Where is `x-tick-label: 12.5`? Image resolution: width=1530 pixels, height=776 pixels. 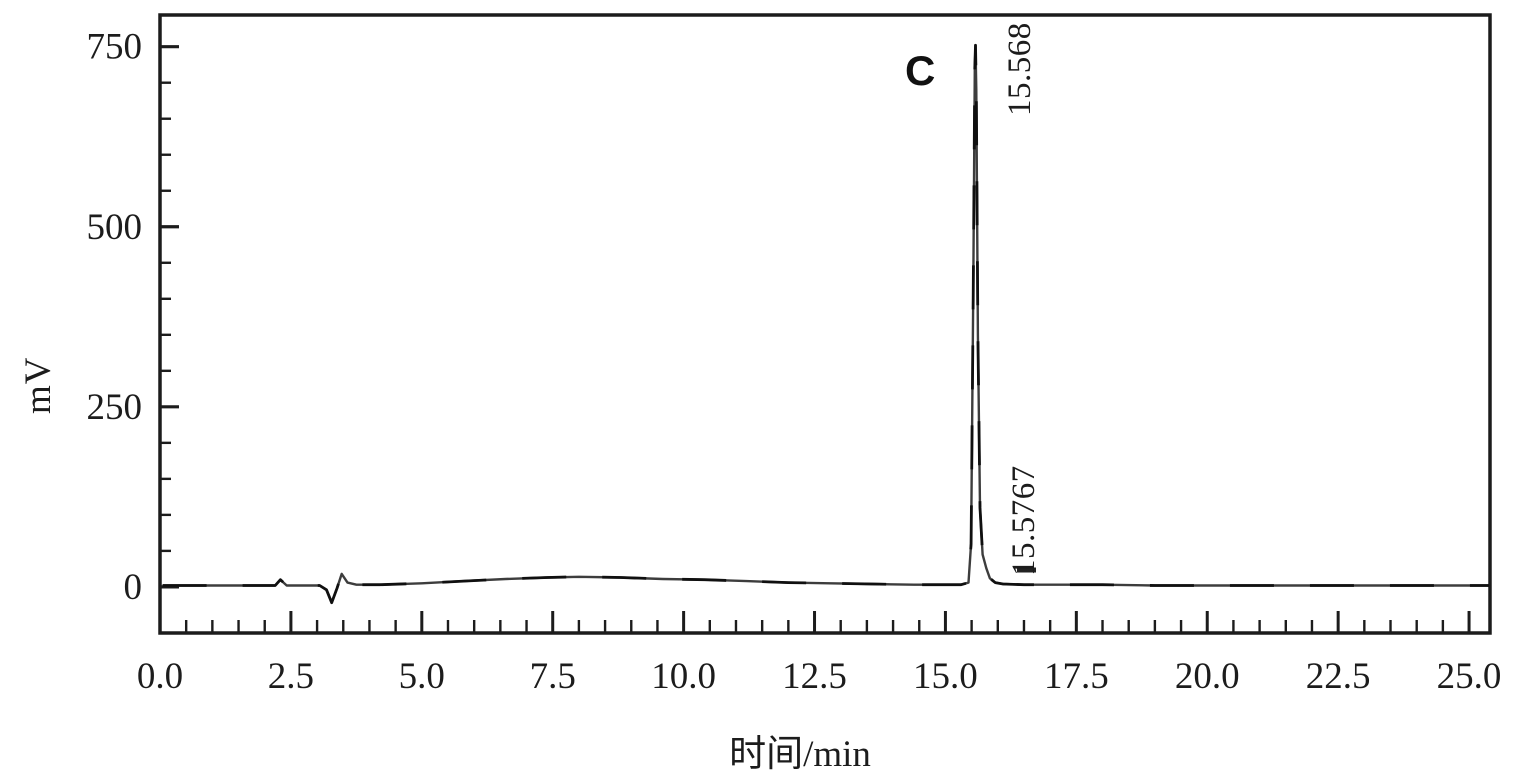
x-tick-label: 12.5 is located at coordinates (814, 676).